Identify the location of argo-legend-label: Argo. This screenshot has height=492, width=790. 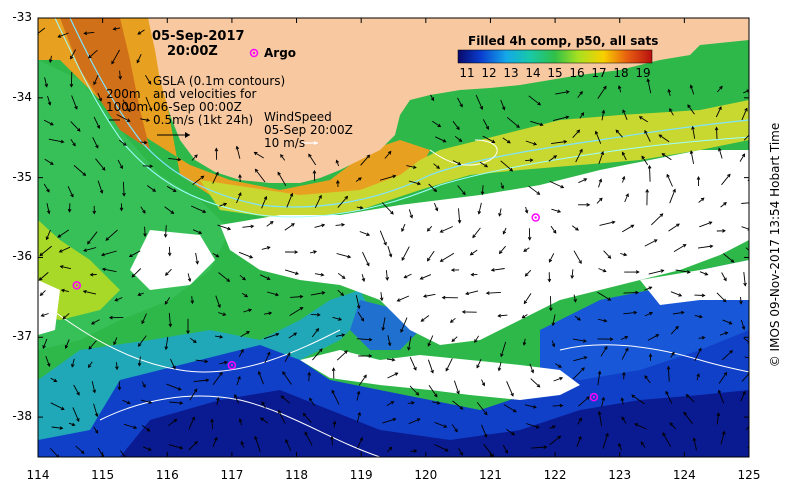
(280, 53).